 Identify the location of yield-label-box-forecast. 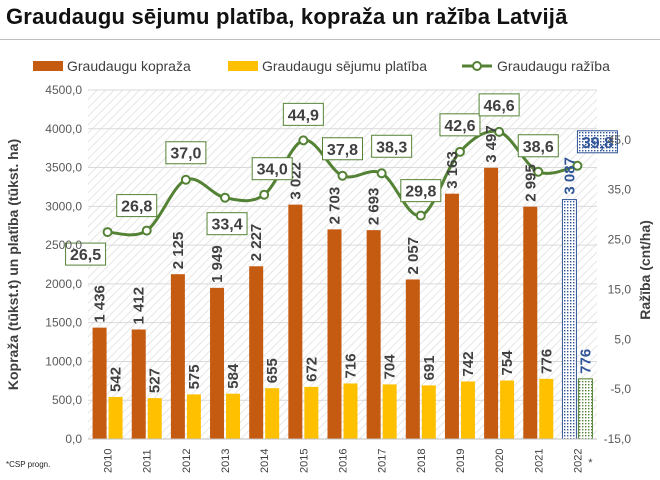
(597, 142).